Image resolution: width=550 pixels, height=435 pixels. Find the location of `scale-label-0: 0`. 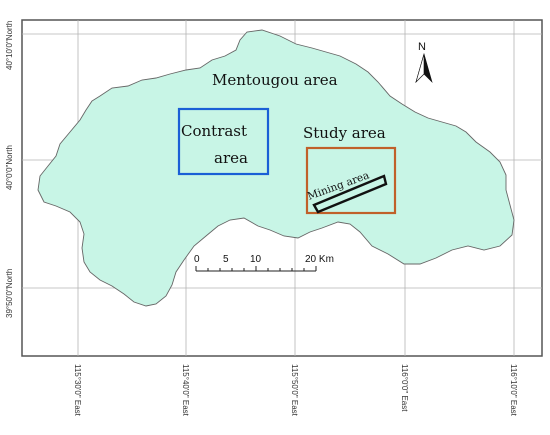

scale-label-0: 0 is located at coordinates (197, 259).